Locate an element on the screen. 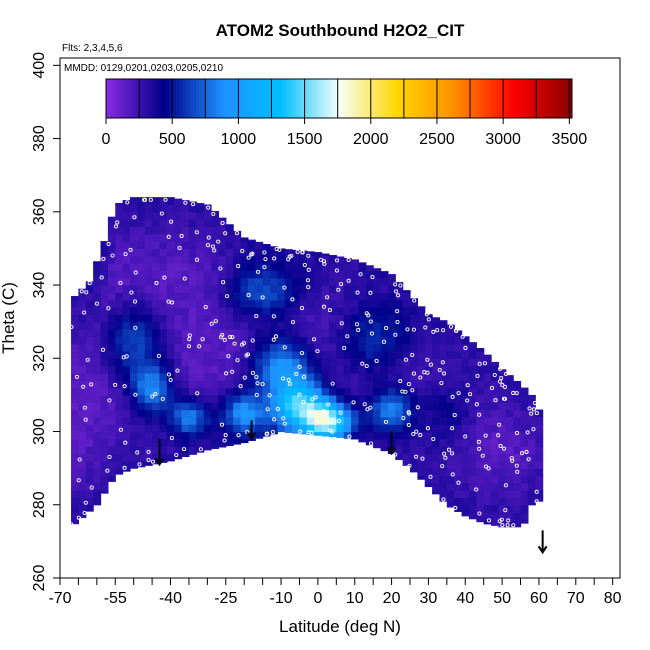 Image resolution: width=650 pixels, height=650 pixels. y-tick-label: 360 is located at coordinates (39, 211).